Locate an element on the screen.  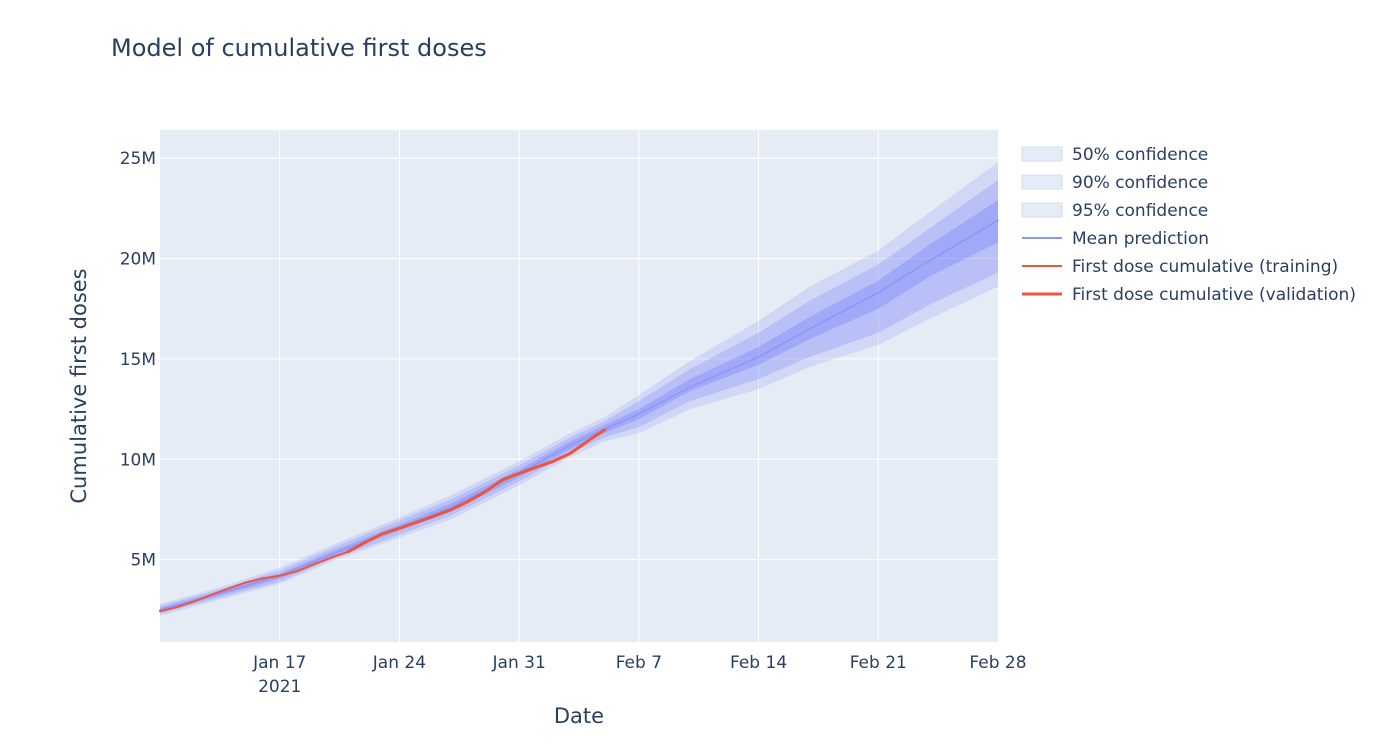
line-first-dose-cumulative-validation is located at coordinates (476, 491).